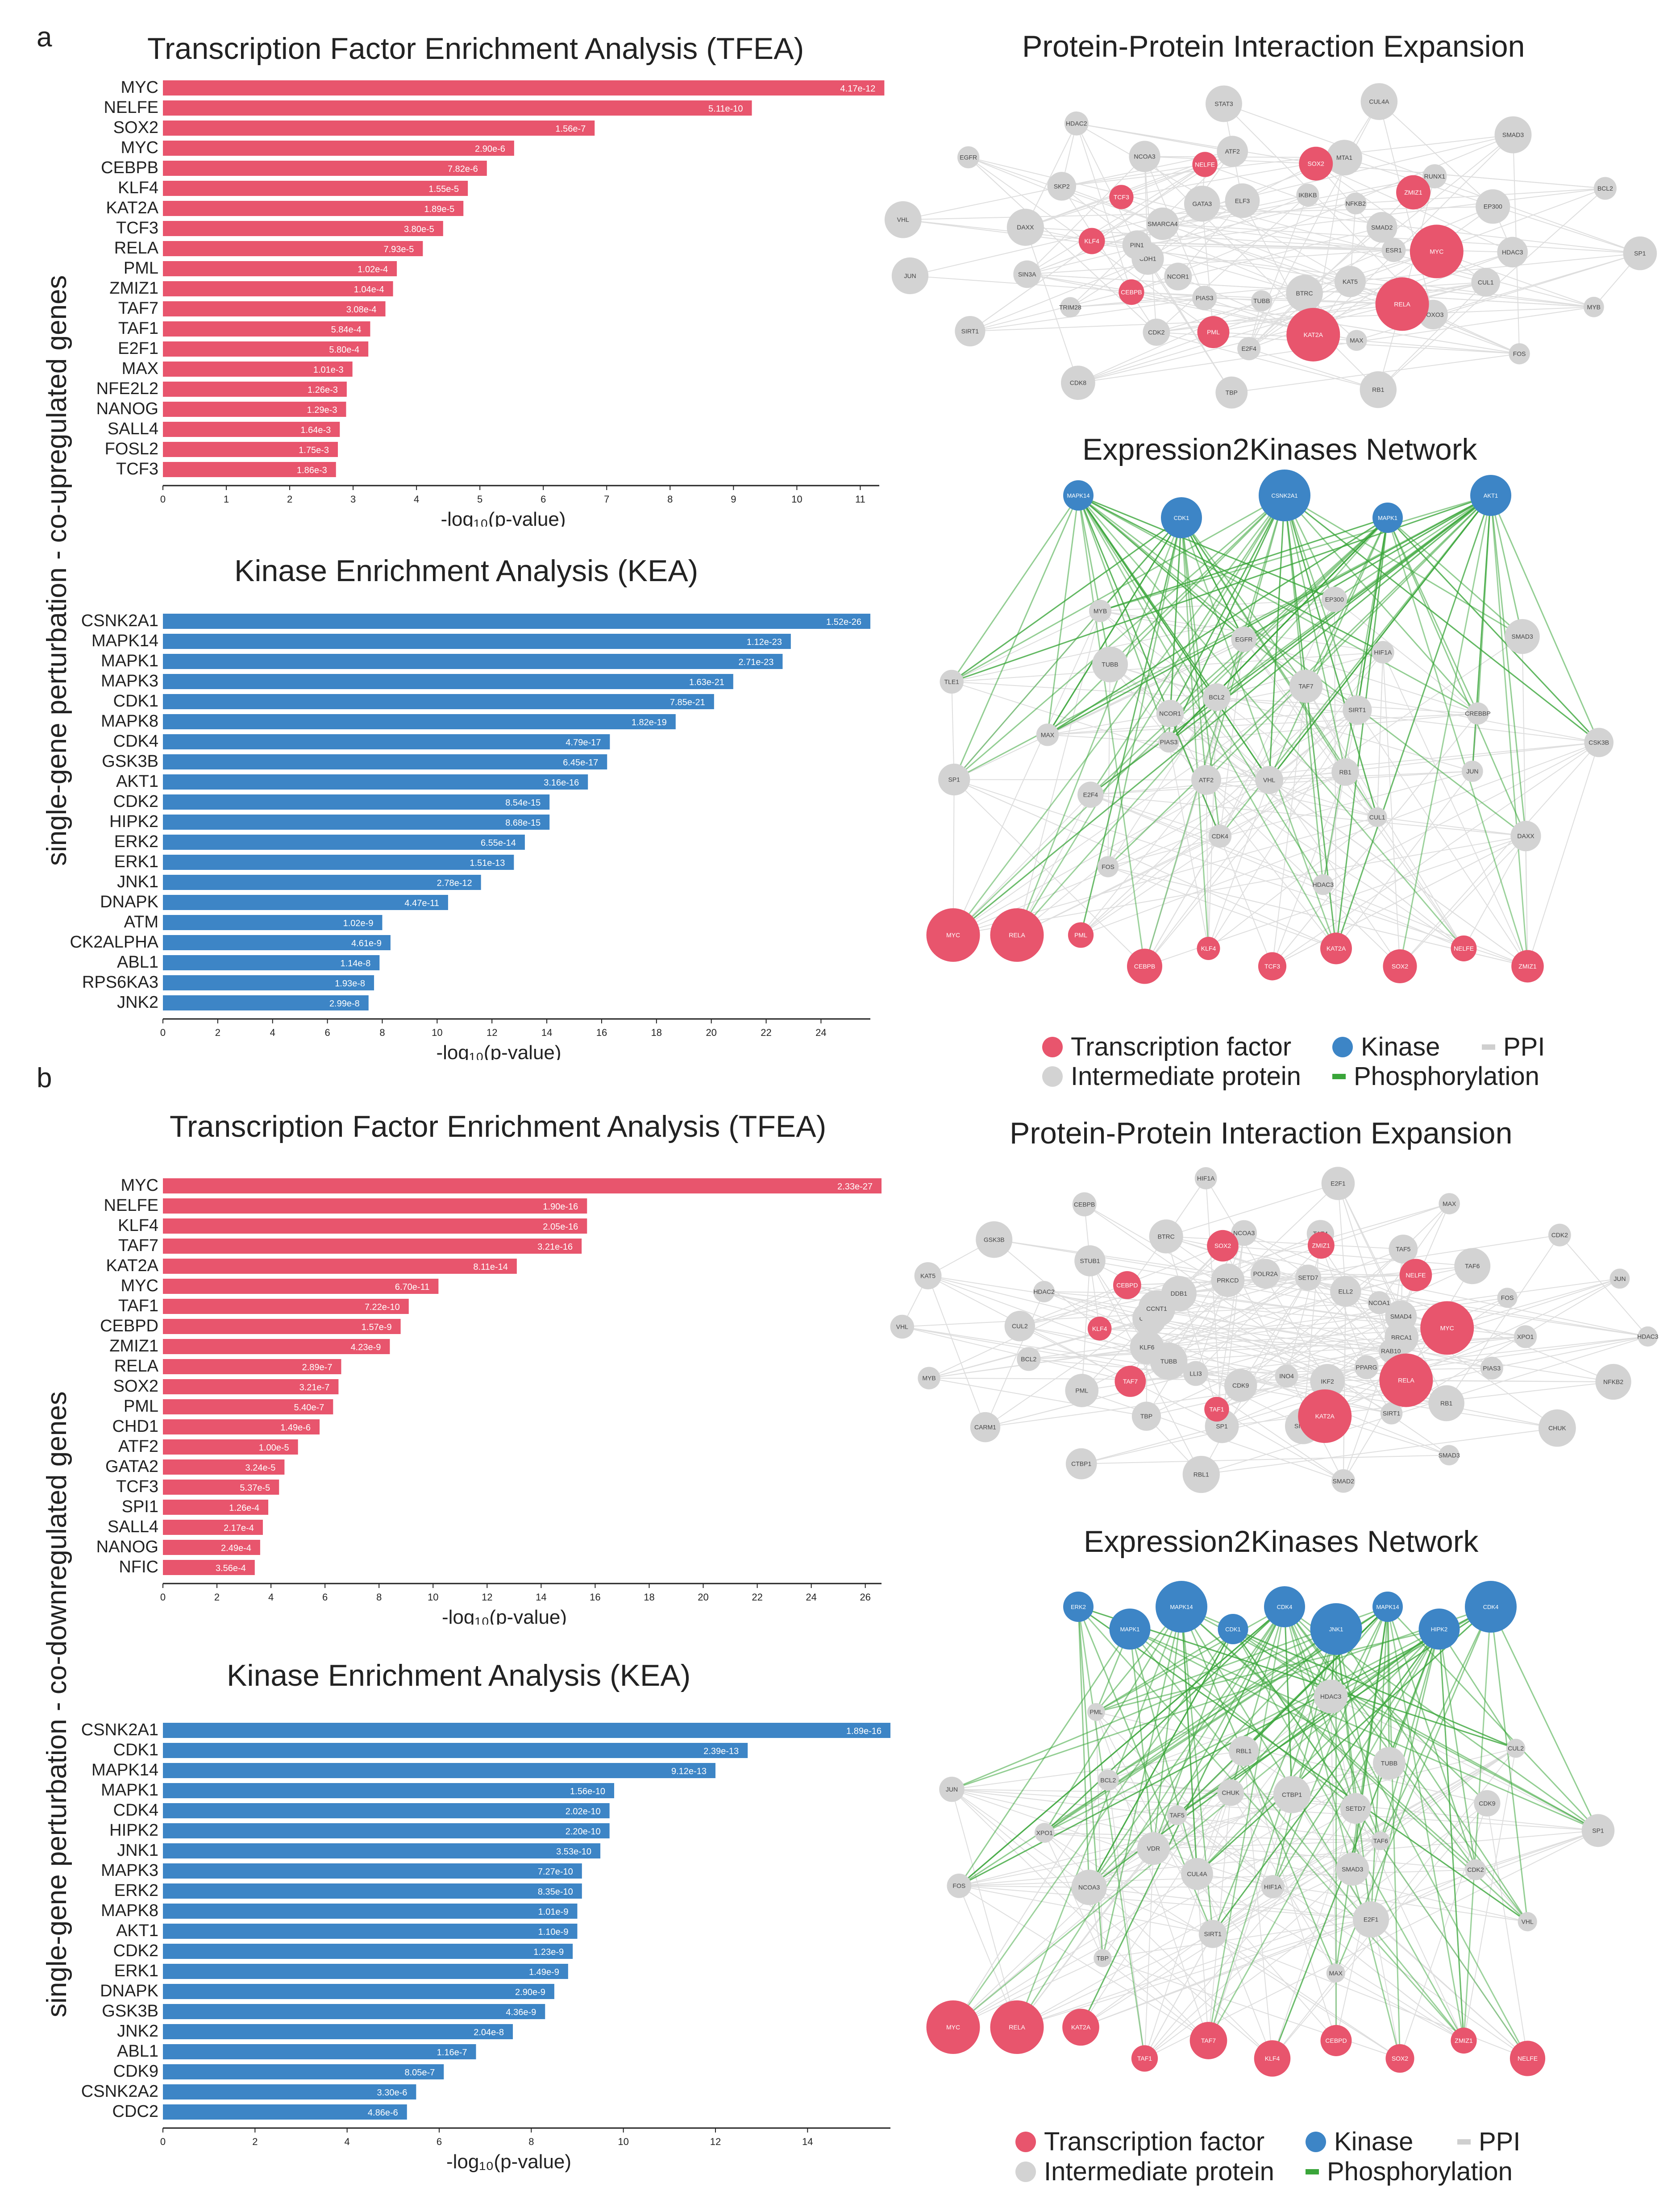  I want to click on category-label: ABL1, so click(137, 2051).